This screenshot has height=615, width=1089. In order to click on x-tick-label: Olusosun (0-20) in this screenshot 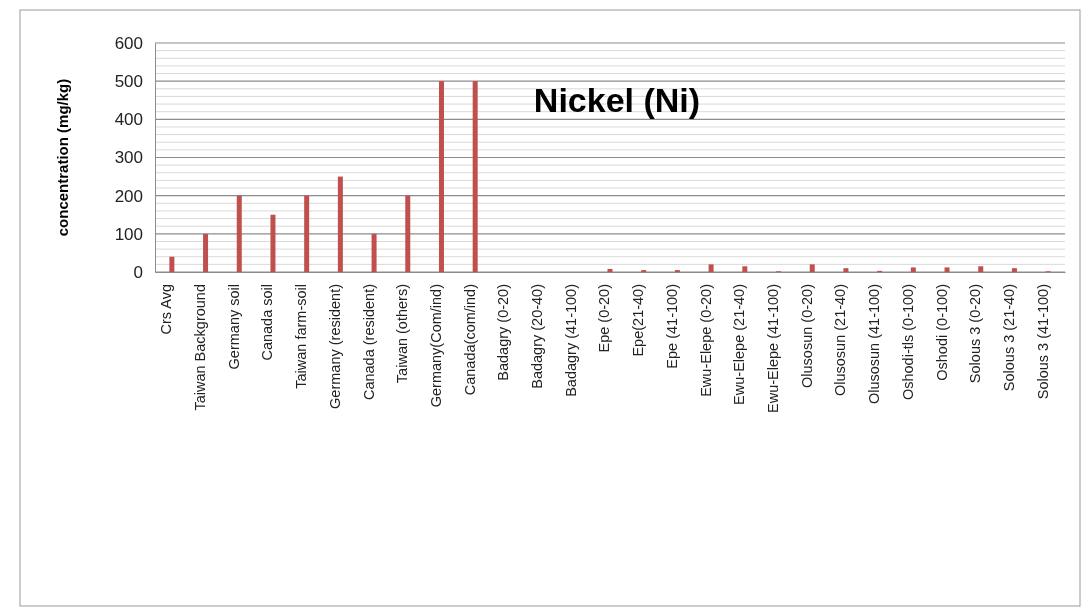, I will do `click(806, 336)`.